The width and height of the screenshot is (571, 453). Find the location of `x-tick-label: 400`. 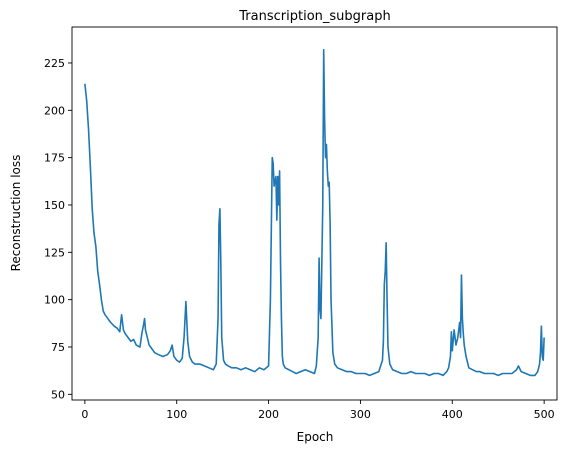

x-tick-label: 400 is located at coordinates (452, 414).